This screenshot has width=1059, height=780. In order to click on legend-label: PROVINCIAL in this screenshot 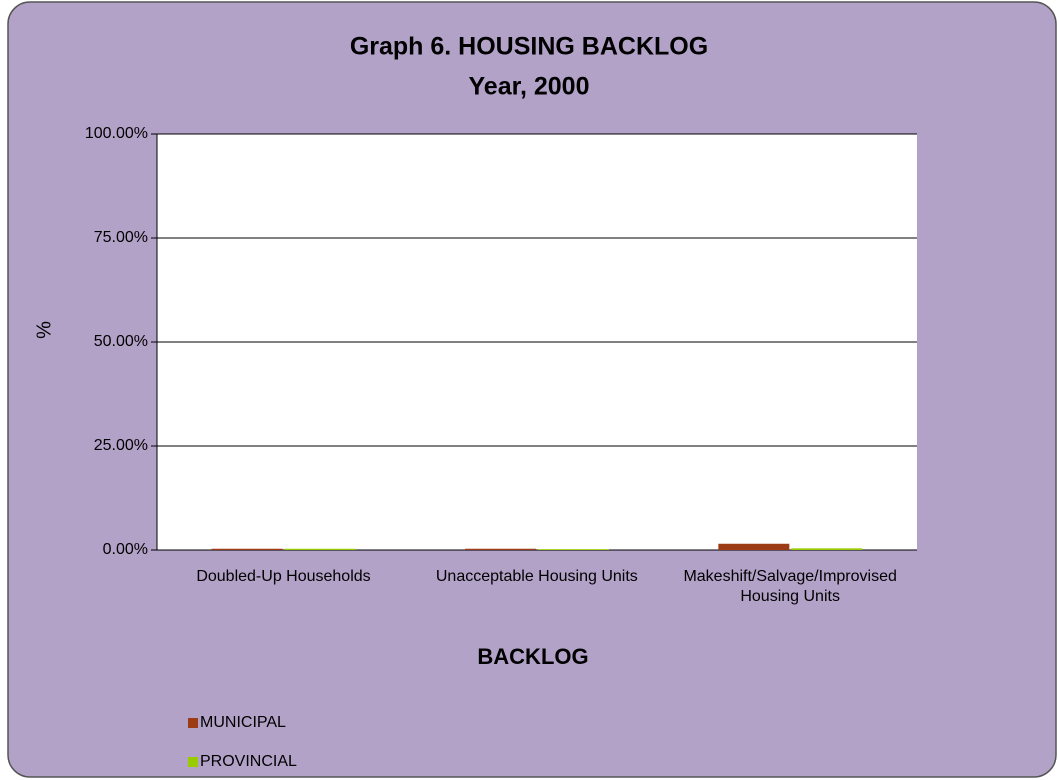, I will do `click(248, 761)`.